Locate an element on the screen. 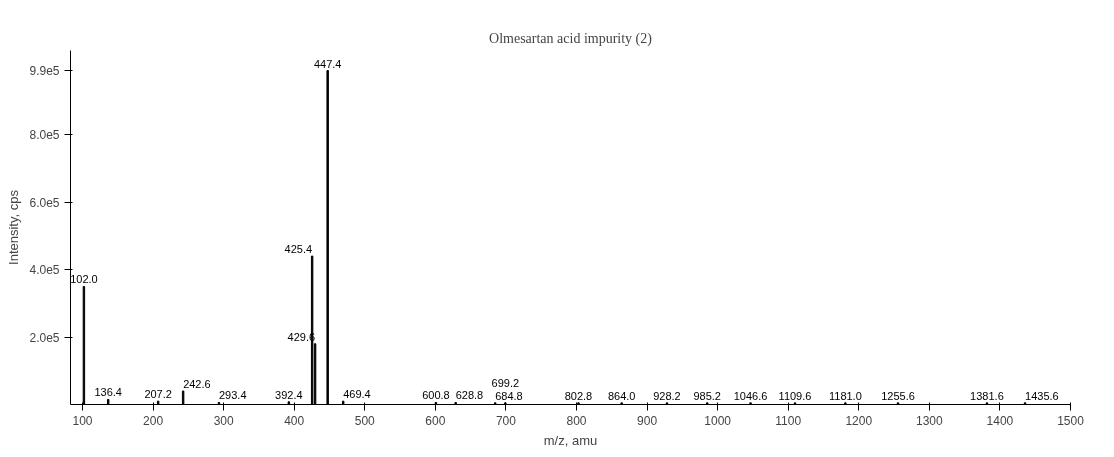 The height and width of the screenshot is (457, 1114). x-tick-label: 1400 is located at coordinates (1000, 420).